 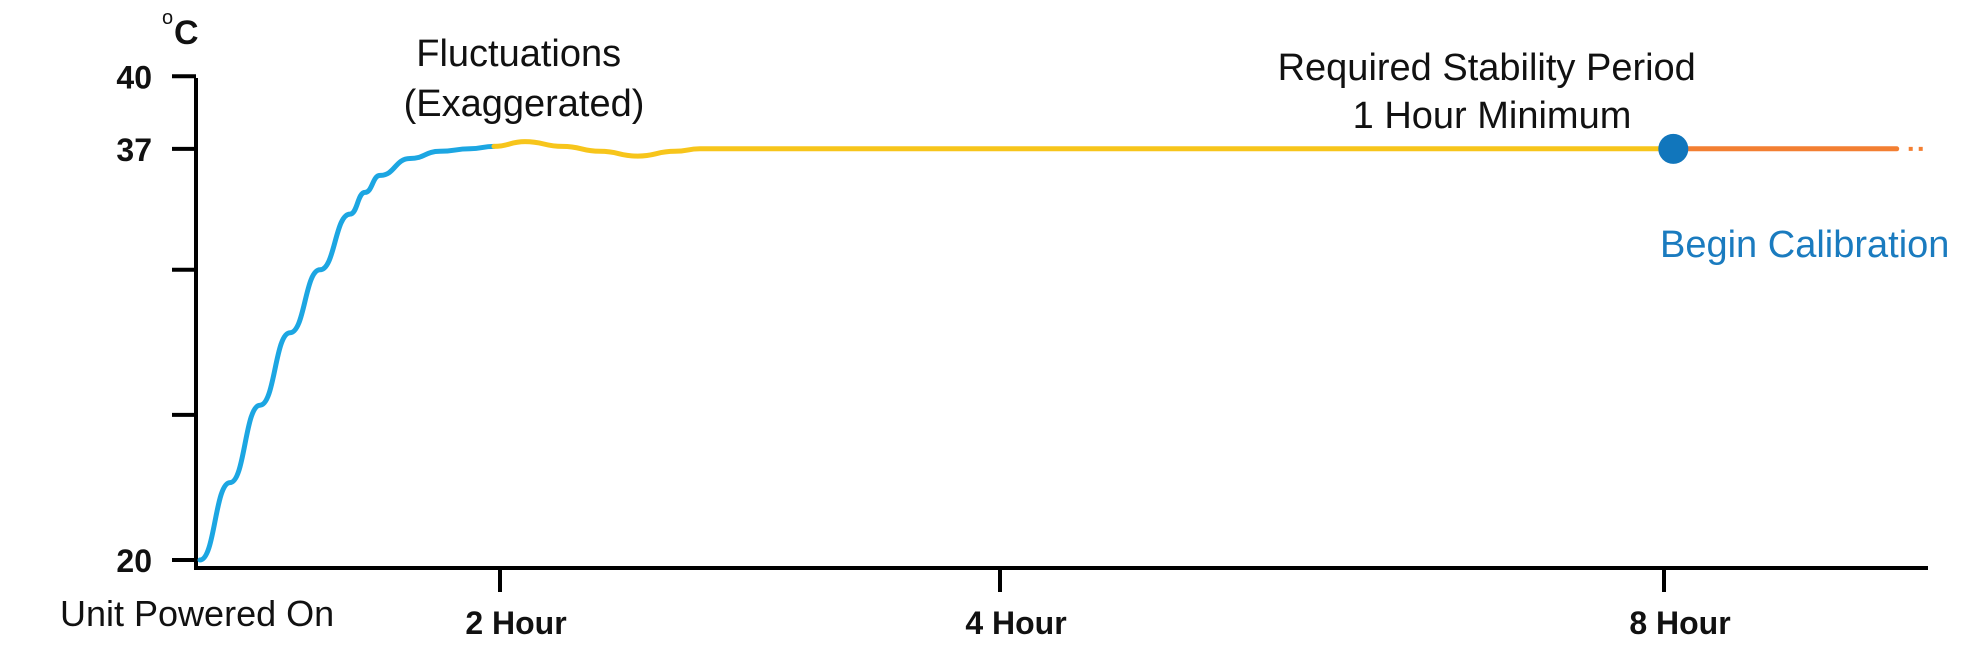 What do you see at coordinates (134, 150) in the screenshot?
I see `y-tick-label: 37` at bounding box center [134, 150].